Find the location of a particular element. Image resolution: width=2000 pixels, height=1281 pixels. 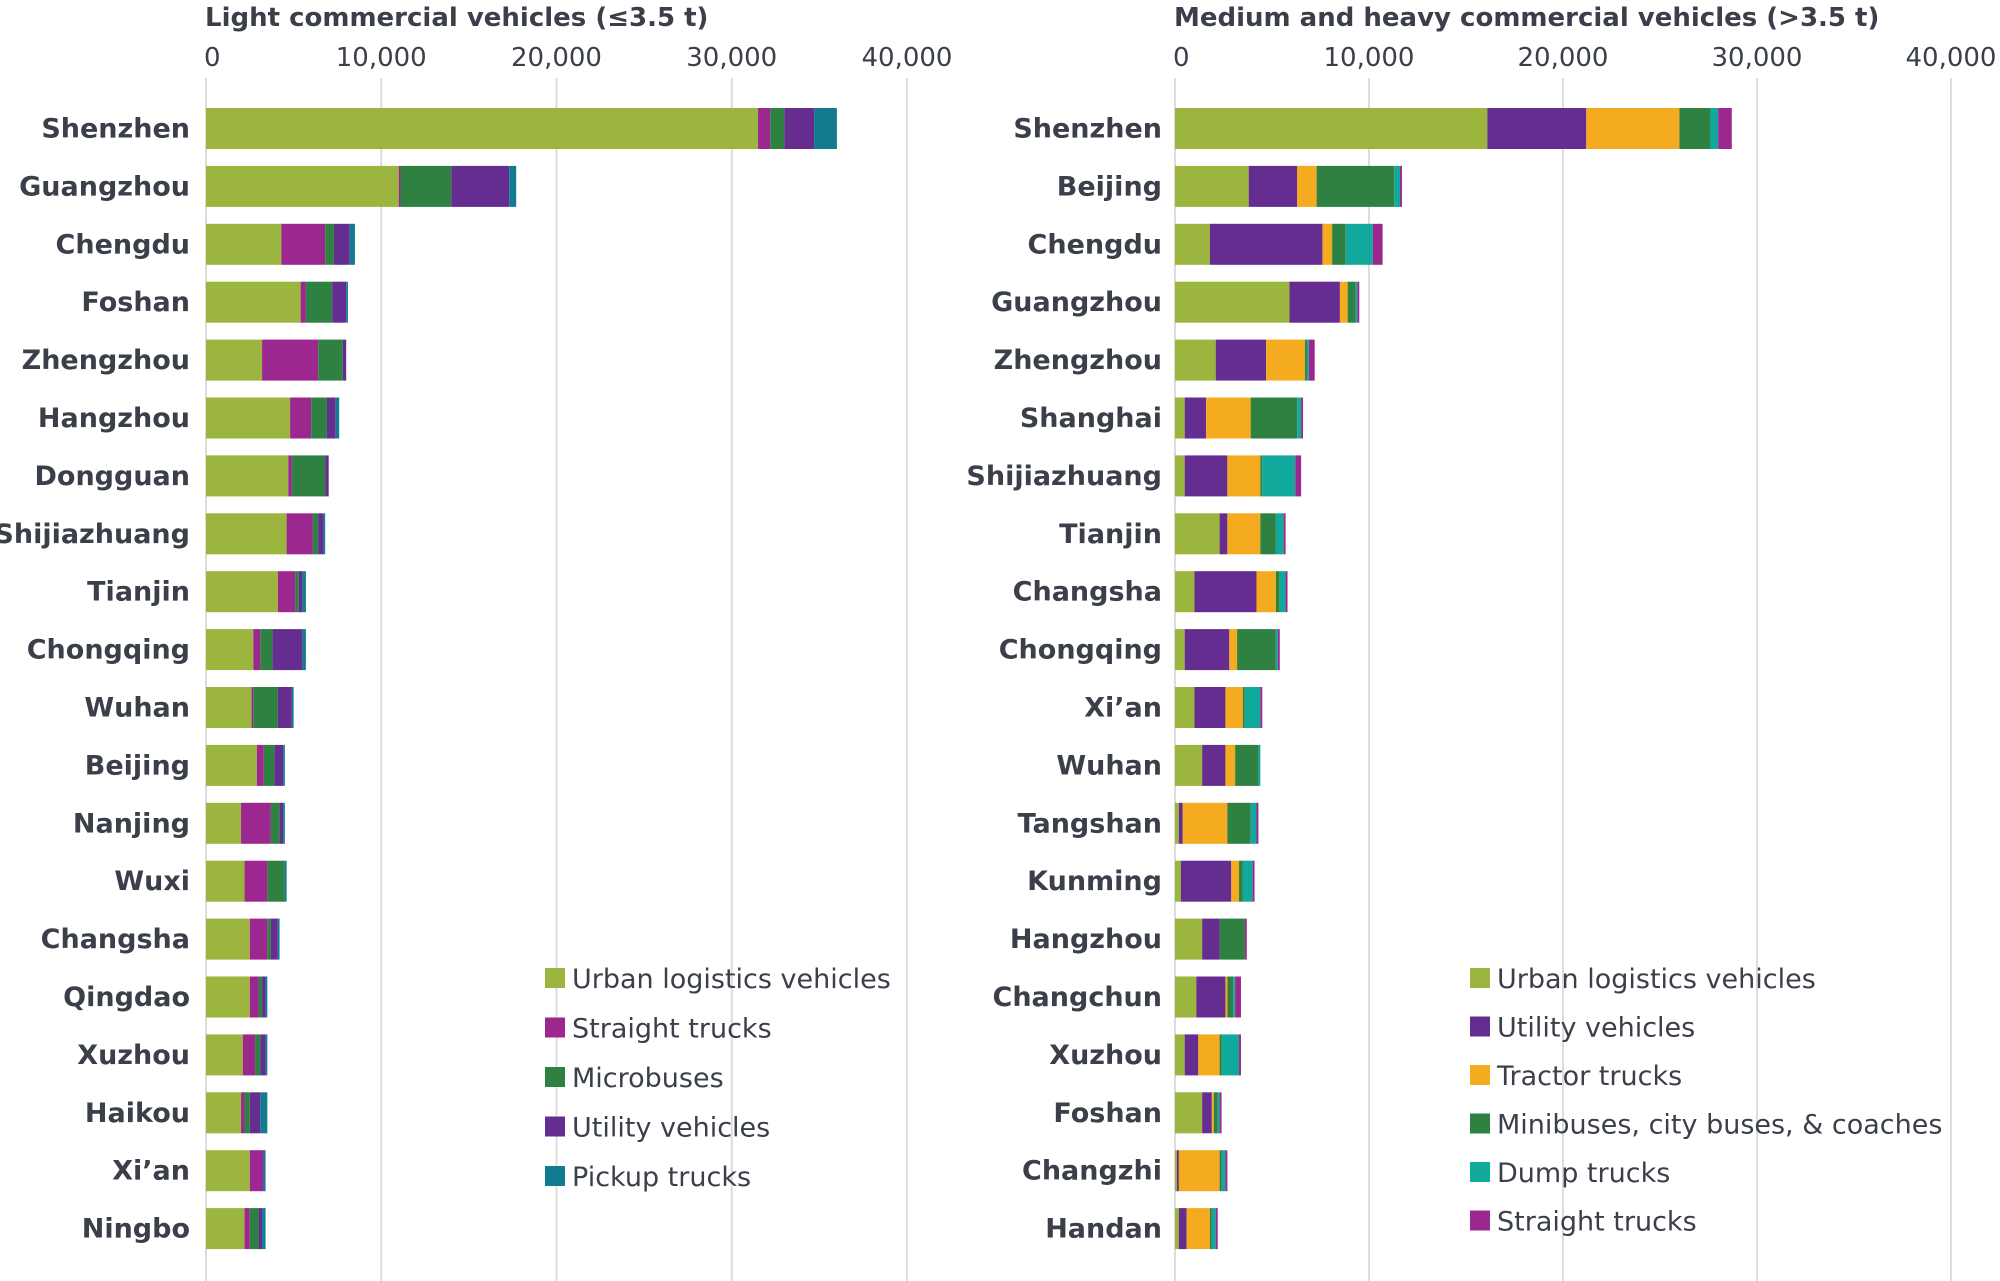

bar-tangshan-dump-trucks is located at coordinates (1253, 823).